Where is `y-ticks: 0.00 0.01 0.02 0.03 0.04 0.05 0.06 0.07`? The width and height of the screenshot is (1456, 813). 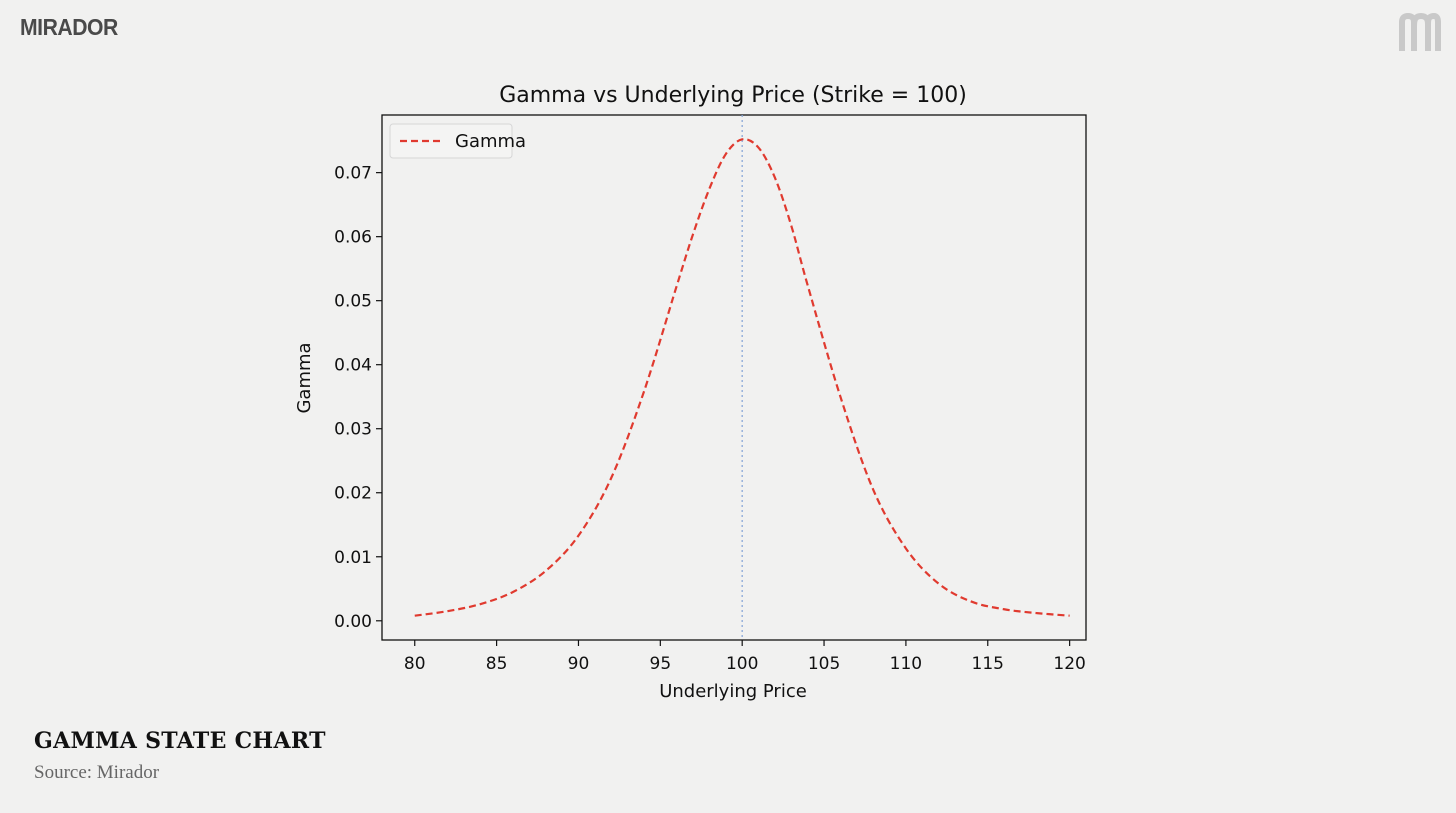 y-ticks: 0.00 0.01 0.02 0.03 0.04 0.05 0.06 0.07 is located at coordinates (358, 398).